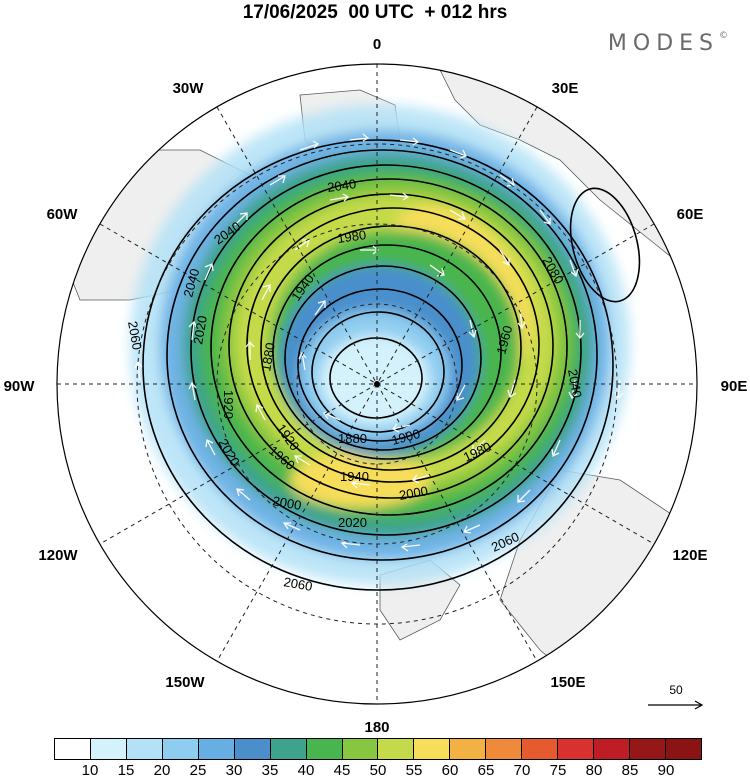 The image size is (750, 782). I want to click on lon-label-30e: 30E, so click(565, 88).